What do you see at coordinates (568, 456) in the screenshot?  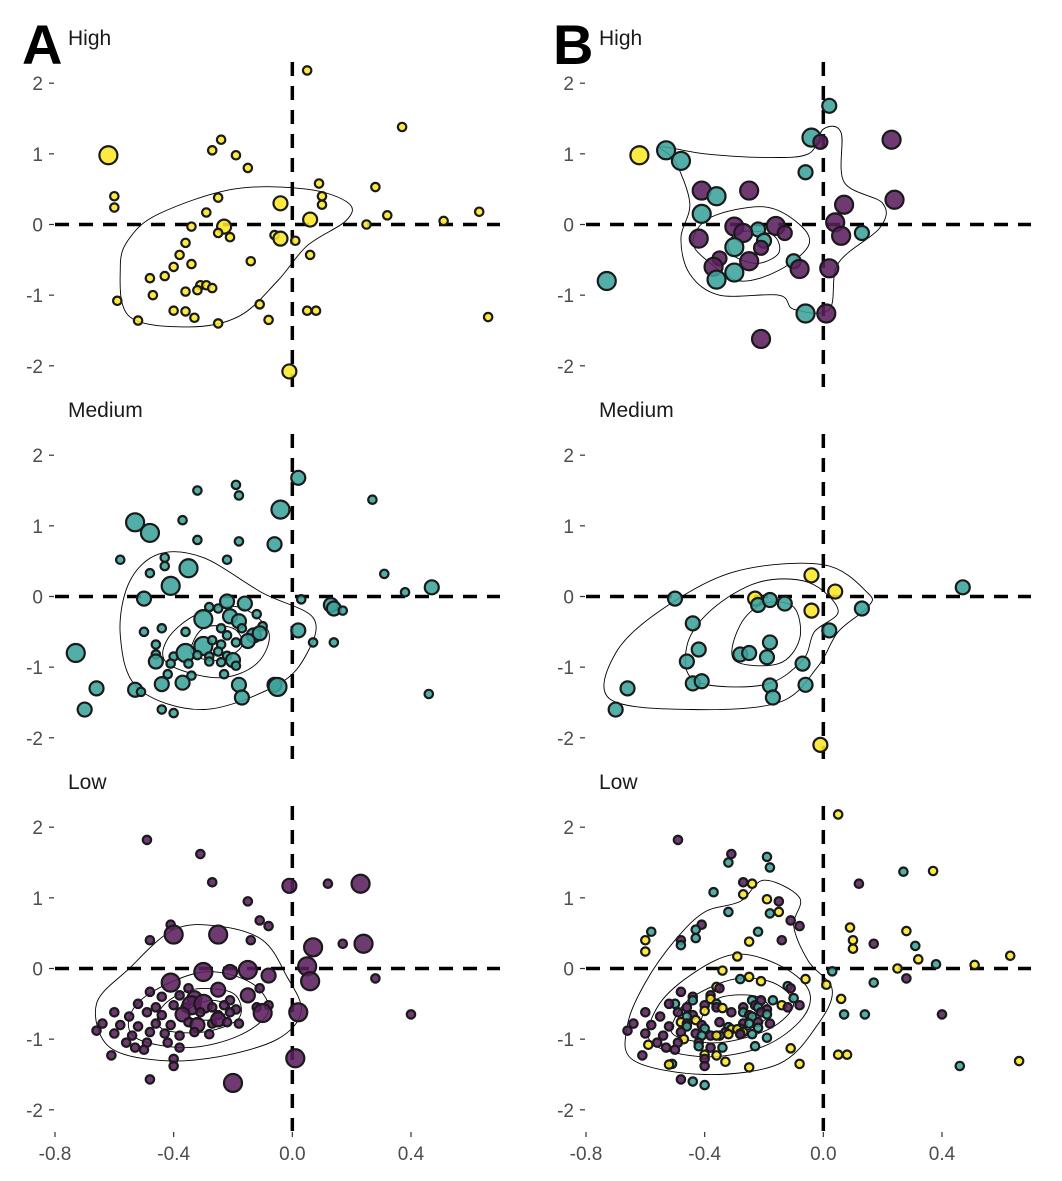 I see `y-tick-label: 2` at bounding box center [568, 456].